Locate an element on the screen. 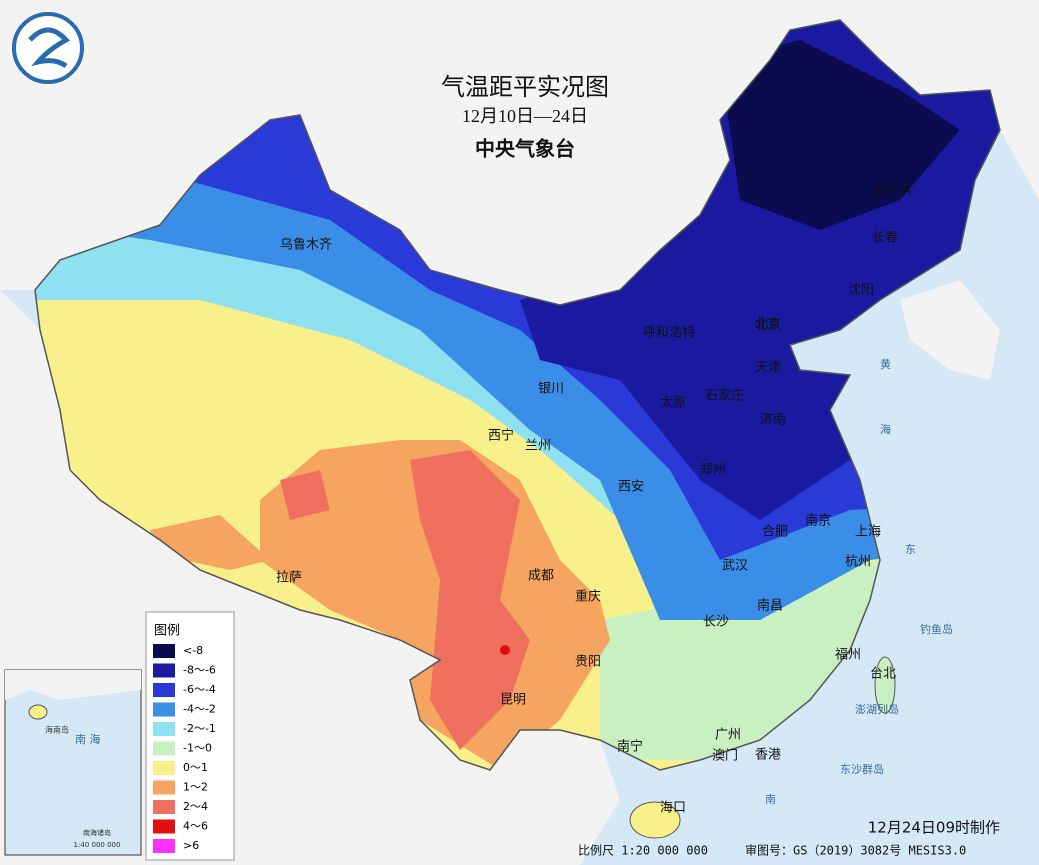  logo is located at coordinates (48, 48).